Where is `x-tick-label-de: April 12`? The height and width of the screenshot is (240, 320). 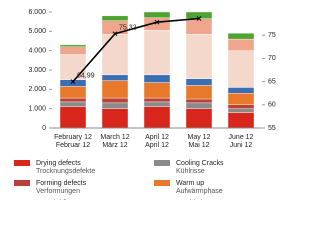
x-tick-label-de: April 12 is located at coordinates (157, 145).